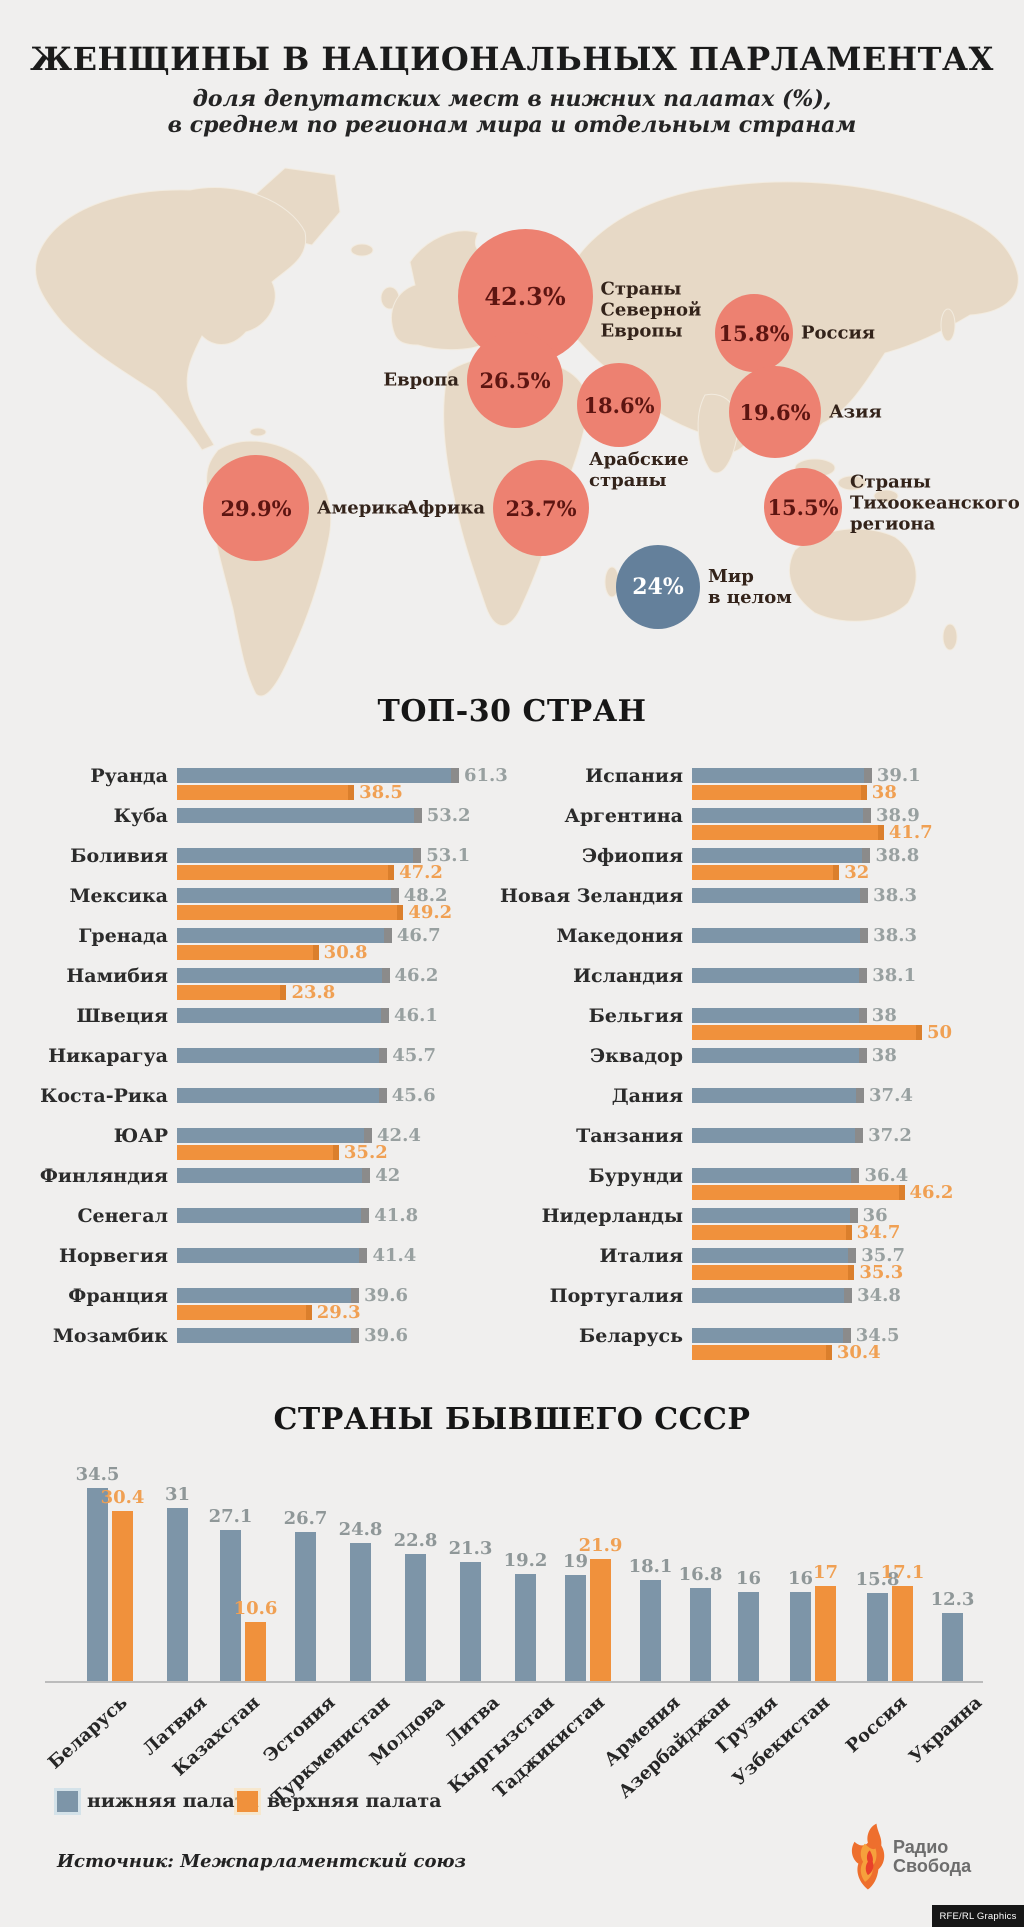 The width and height of the screenshot is (1024, 1927). Describe the element at coordinates (413, 1095) in the screenshot. I see `bar-value: 45.6` at that location.